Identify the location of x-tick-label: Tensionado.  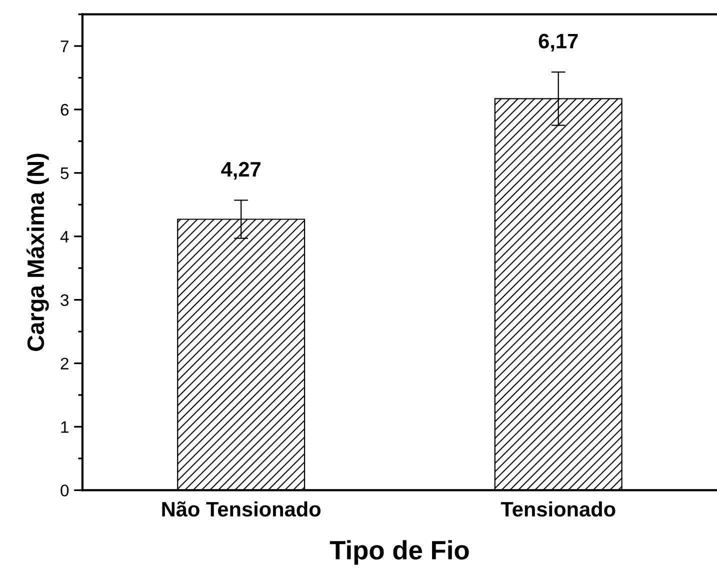
(558, 509).